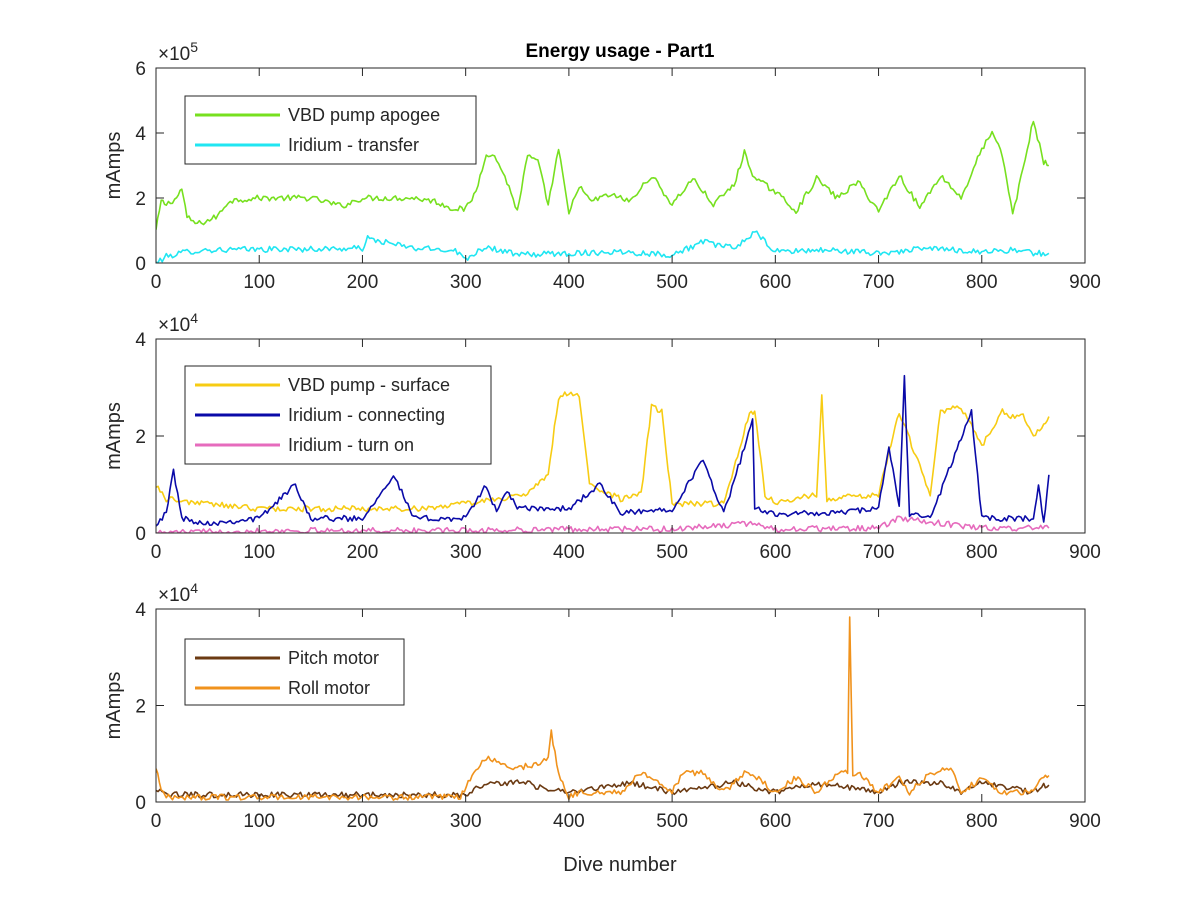 Image resolution: width=1200 pixels, height=900 pixels. Describe the element at coordinates (178, 52) in the screenshot. I see `y-exponent-label: ×10⁵` at that location.